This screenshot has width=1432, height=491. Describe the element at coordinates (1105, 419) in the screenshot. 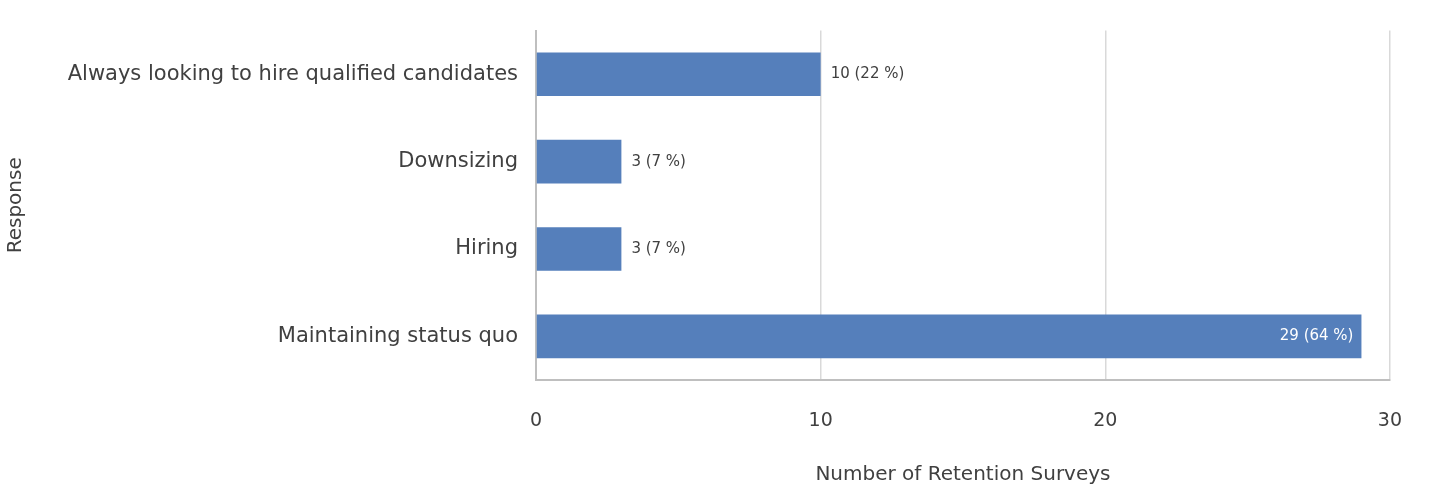

I see `x-tick-label: 20` at that location.